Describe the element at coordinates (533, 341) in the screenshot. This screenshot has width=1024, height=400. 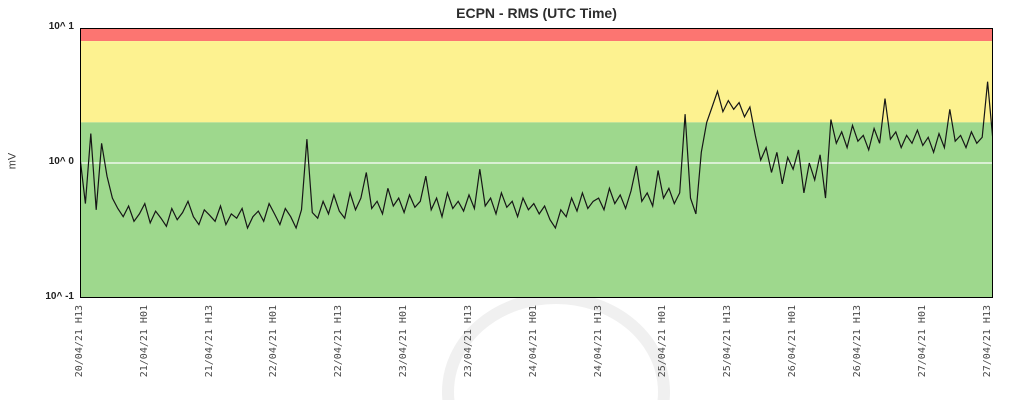
I see `x-tick-label: 24/04/21 H01` at that location.